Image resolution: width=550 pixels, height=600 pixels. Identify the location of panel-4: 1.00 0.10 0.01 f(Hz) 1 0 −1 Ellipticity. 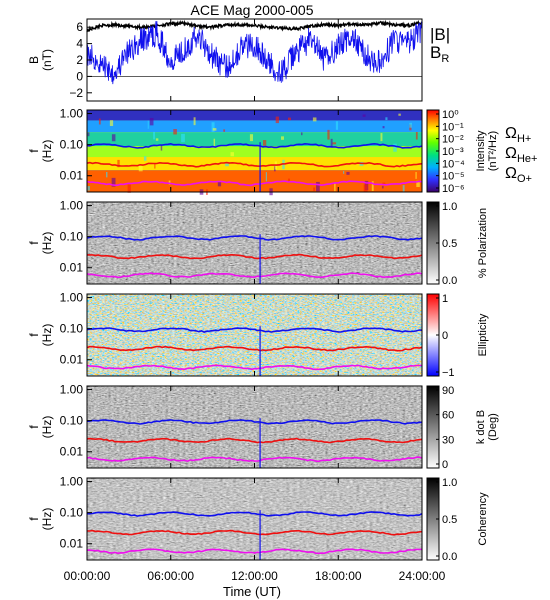
(258, 335).